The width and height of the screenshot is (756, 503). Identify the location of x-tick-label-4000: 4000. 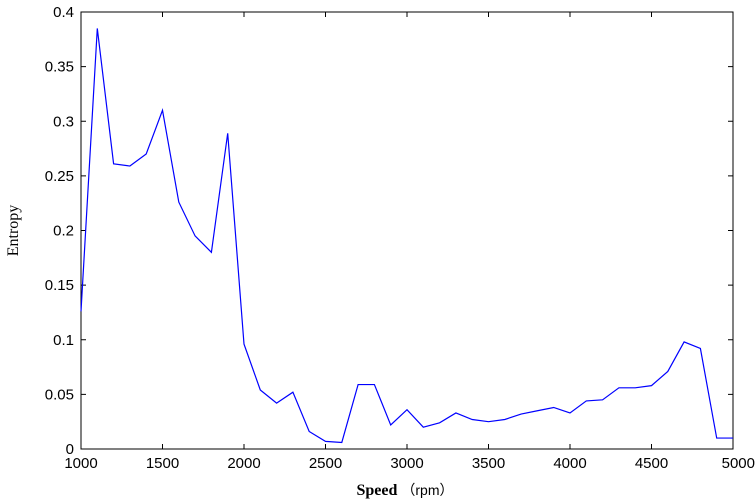
(569, 463).